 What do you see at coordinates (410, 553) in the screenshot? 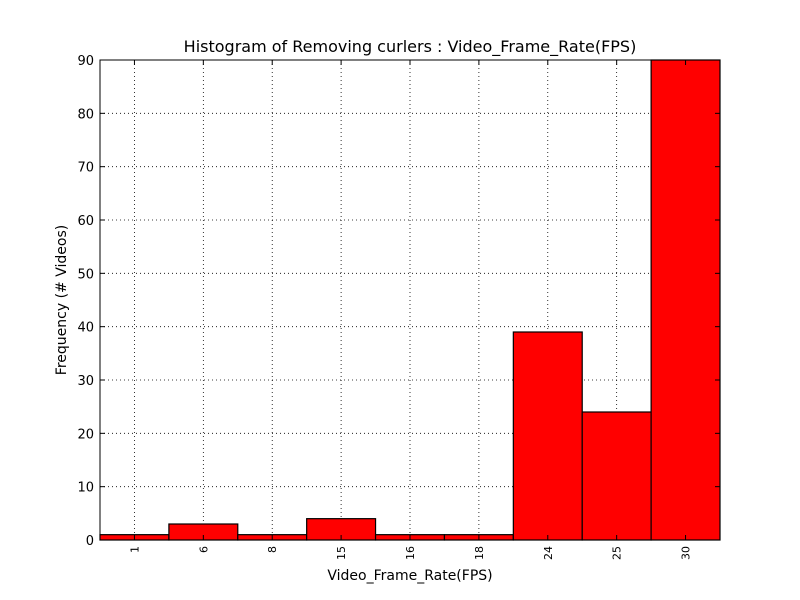
I see `xtick-label: 16` at bounding box center [410, 553].